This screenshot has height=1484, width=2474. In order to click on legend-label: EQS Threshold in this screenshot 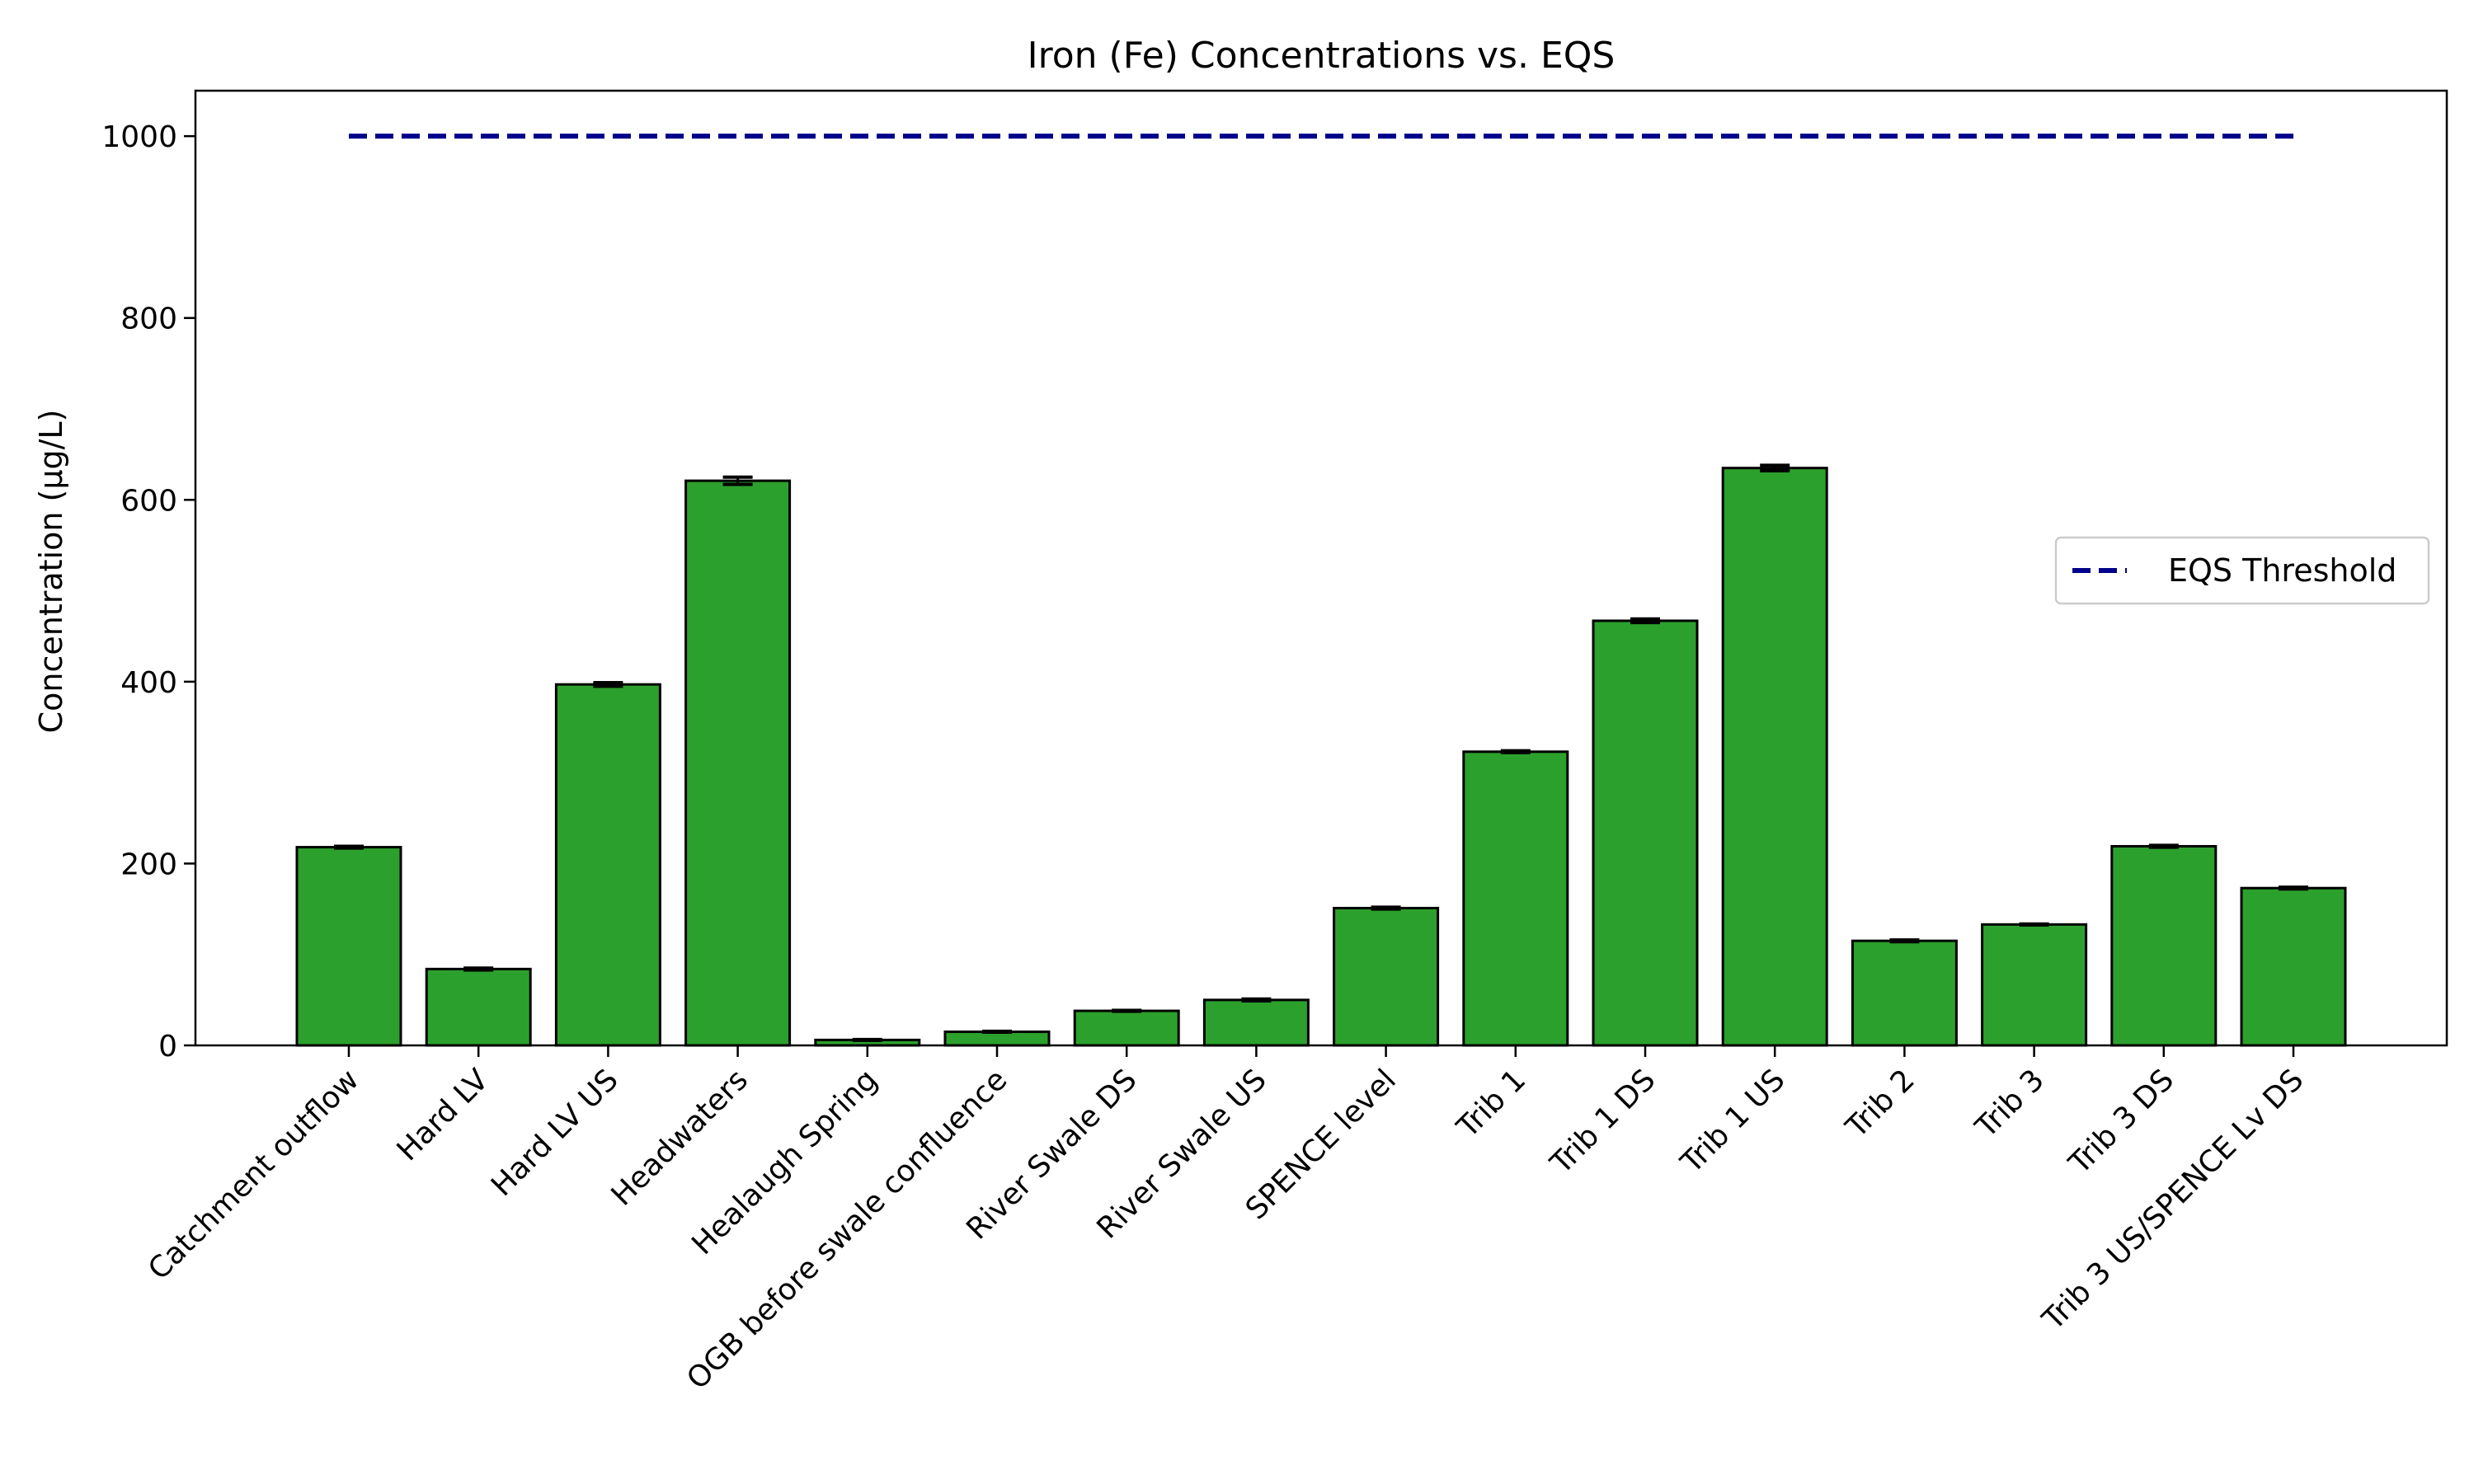, I will do `click(2282, 570)`.